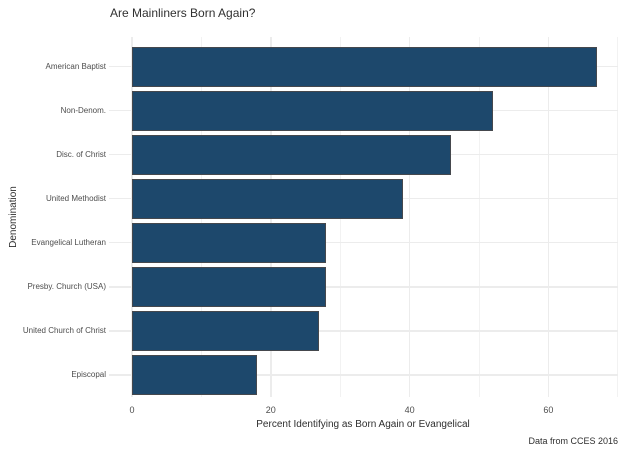 The height and width of the screenshot is (453, 624). What do you see at coordinates (267, 198) in the screenshot?
I see `bar-united-methodist` at bounding box center [267, 198].